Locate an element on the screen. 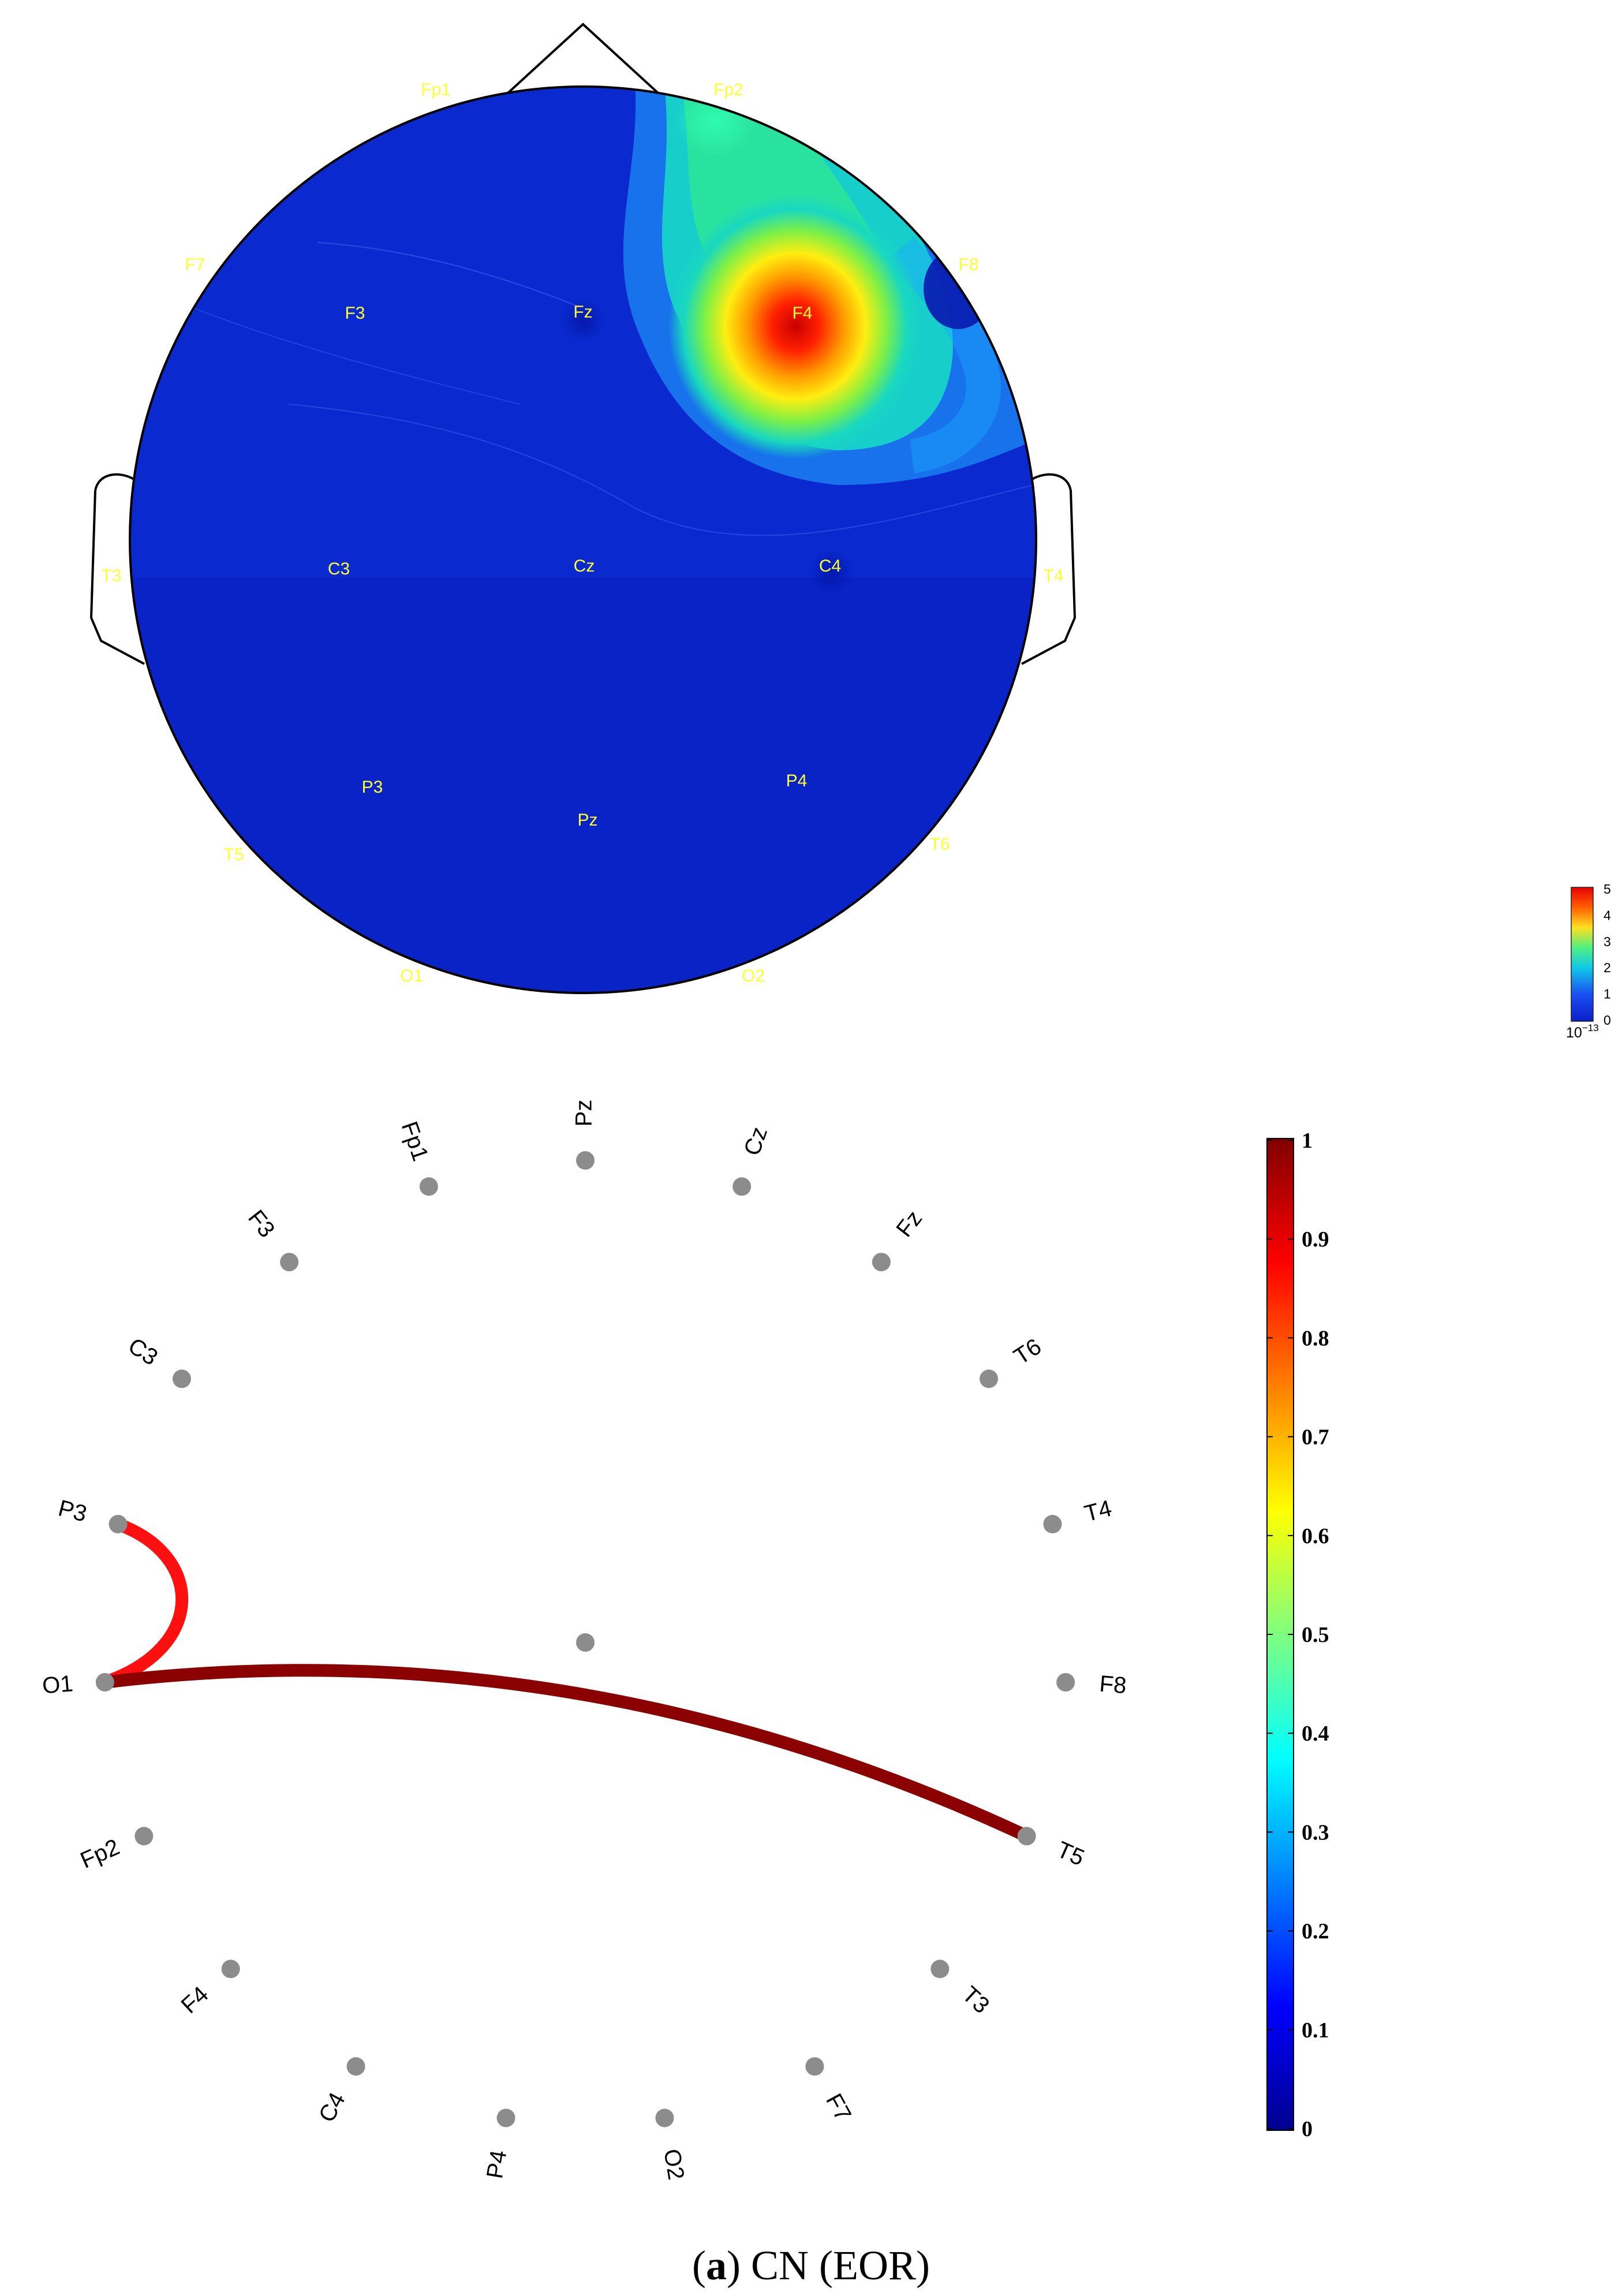 This screenshot has width=1622, height=2296. connectivity-node-label-t4: T4 is located at coordinates (1098, 1510).